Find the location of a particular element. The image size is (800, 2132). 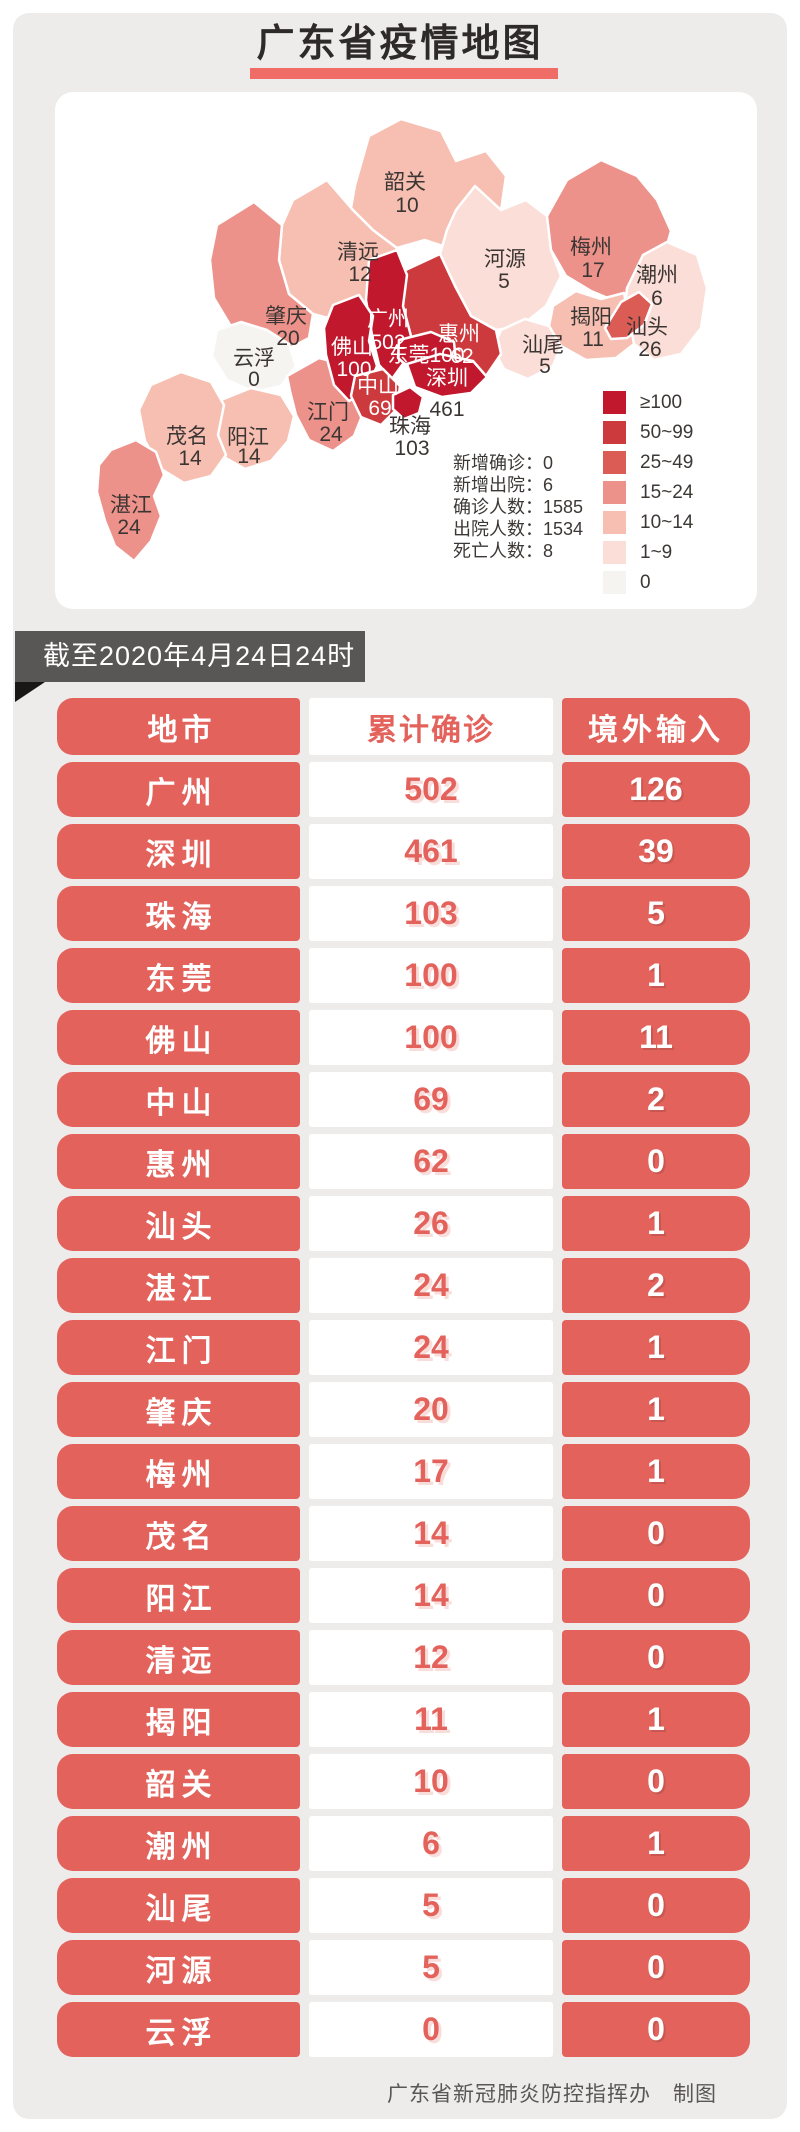

legend-label: 50~99 is located at coordinates (667, 432).